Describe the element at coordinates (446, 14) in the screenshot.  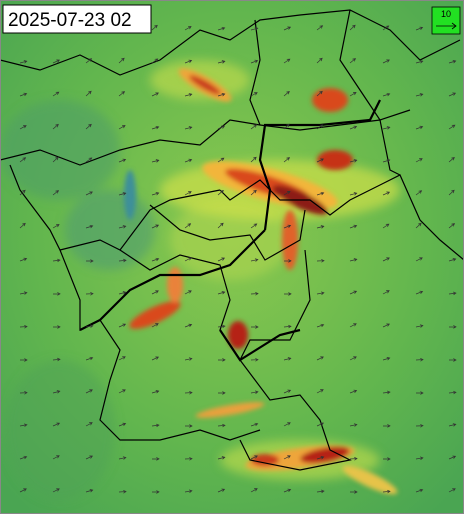
I see `legend-label: 10` at that location.